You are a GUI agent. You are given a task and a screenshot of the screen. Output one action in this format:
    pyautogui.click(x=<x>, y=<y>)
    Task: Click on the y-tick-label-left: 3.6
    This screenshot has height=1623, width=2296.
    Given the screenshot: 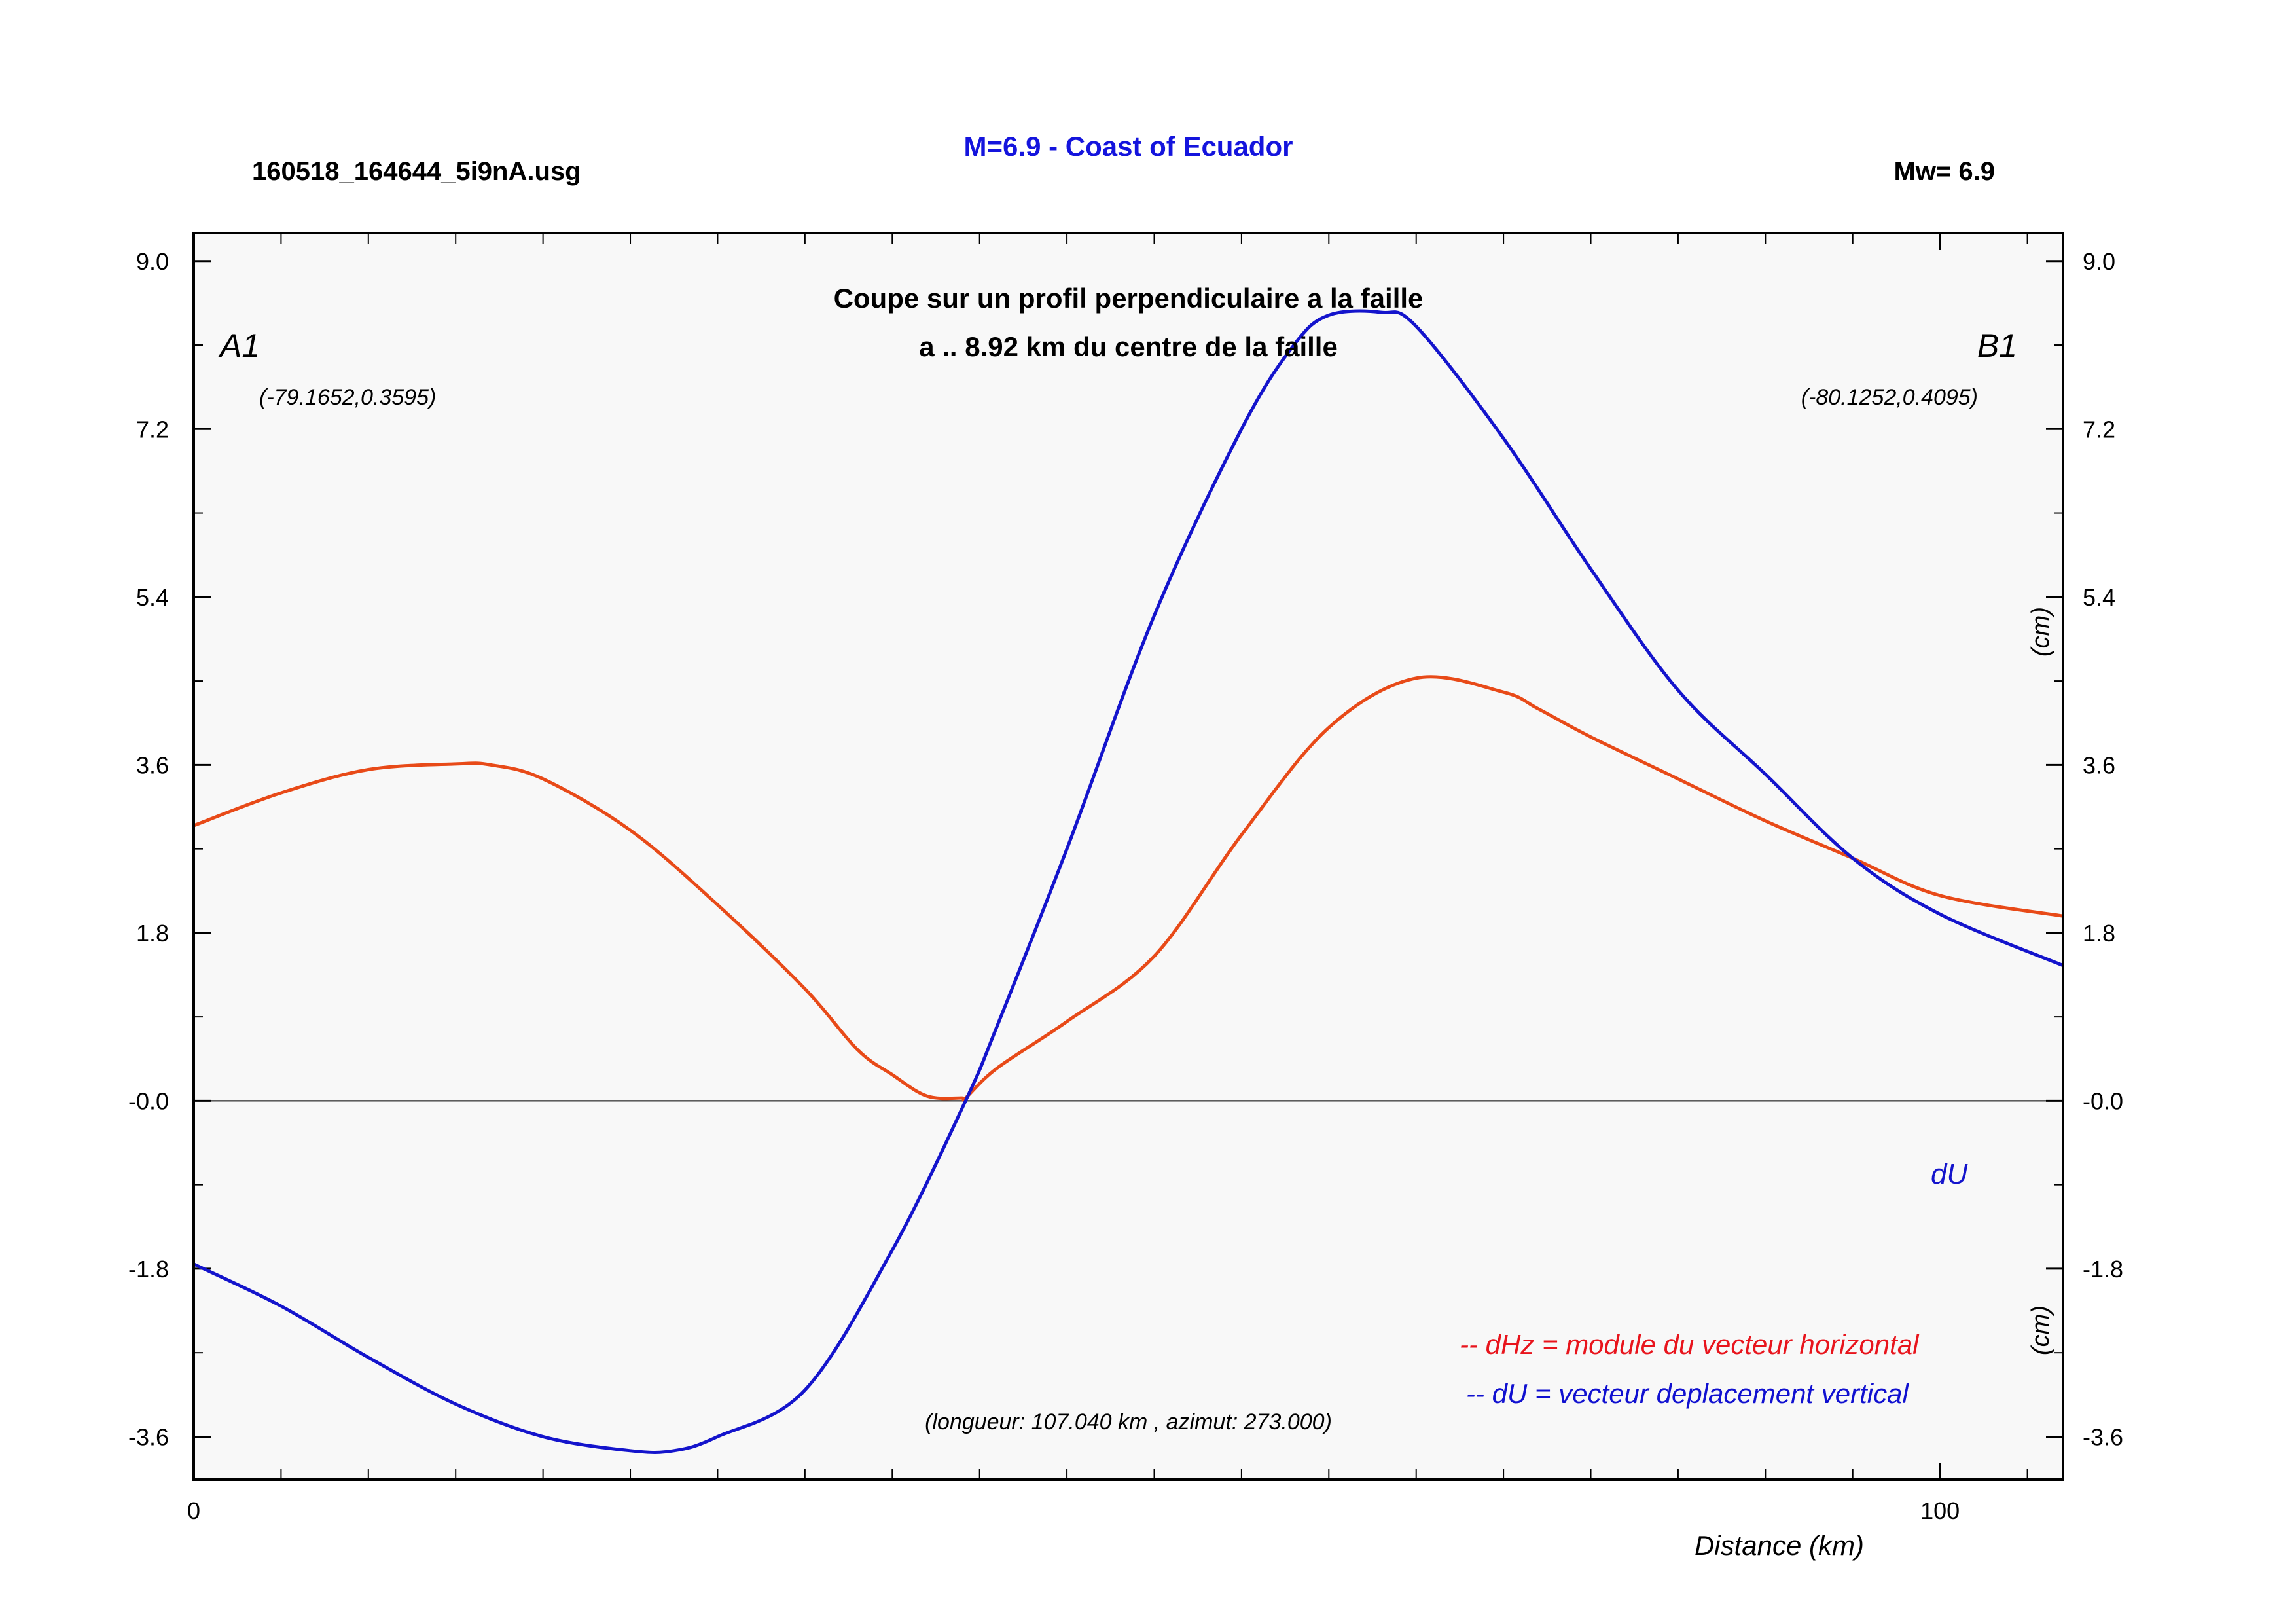 What is the action you would take?
    pyautogui.click(x=152, y=765)
    